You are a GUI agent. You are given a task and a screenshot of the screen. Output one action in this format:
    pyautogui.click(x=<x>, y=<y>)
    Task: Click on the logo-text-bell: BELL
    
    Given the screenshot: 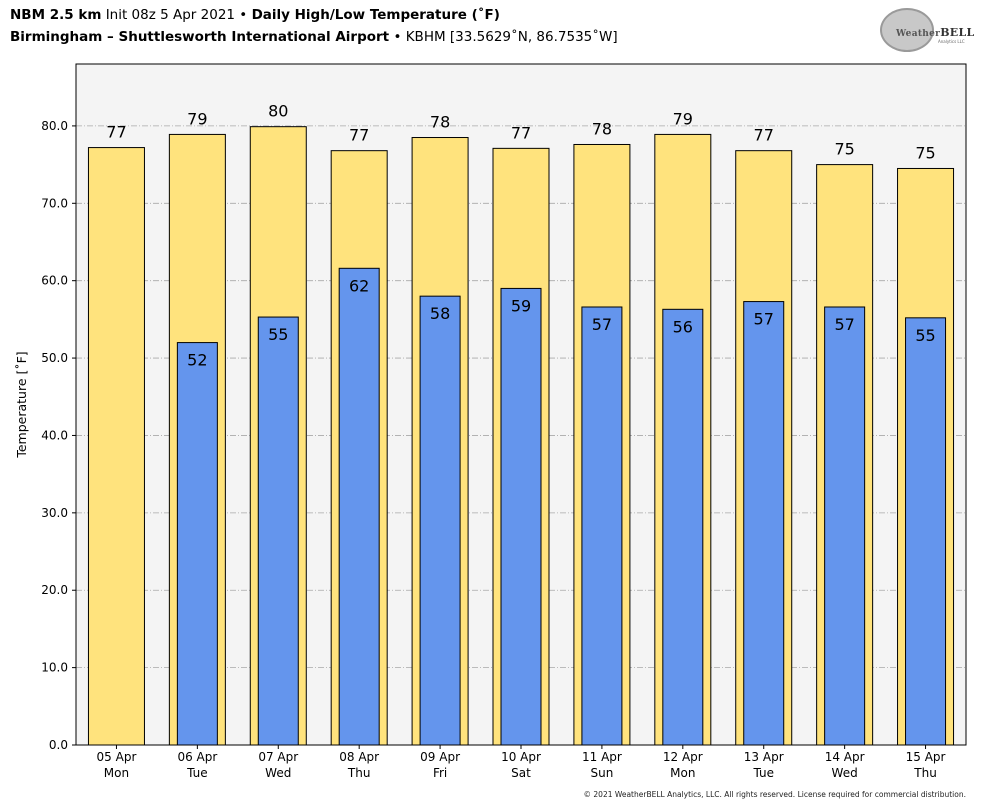 What is the action you would take?
    pyautogui.click(x=957, y=32)
    